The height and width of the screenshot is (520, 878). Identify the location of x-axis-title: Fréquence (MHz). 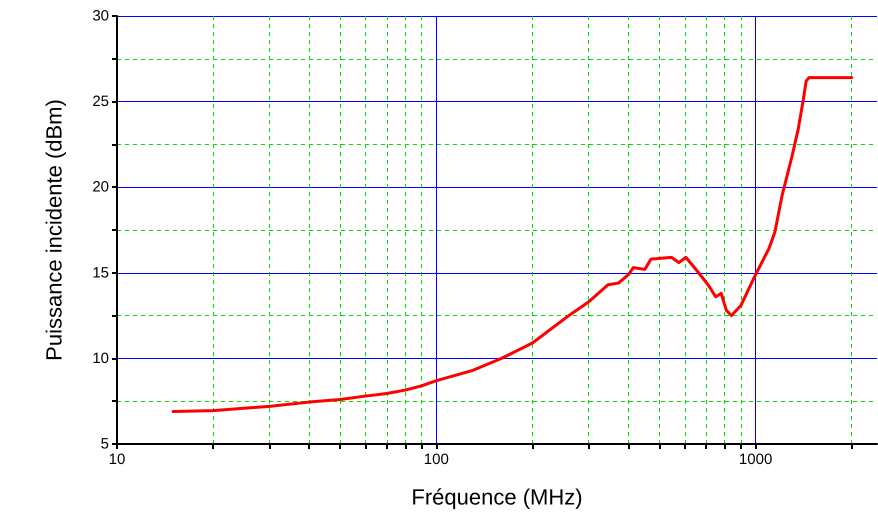
(497, 497).